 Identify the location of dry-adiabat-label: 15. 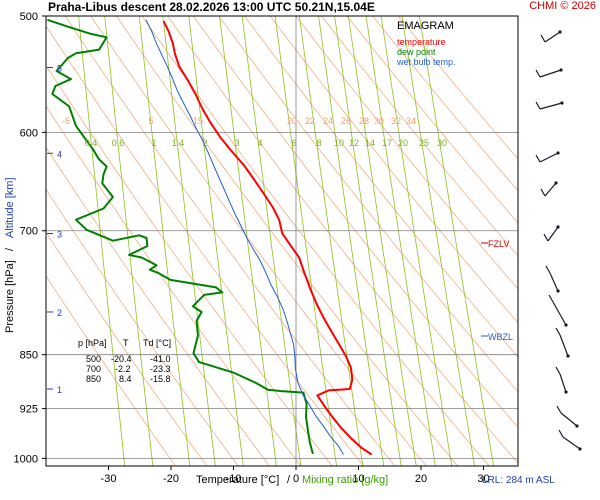
(198, 121).